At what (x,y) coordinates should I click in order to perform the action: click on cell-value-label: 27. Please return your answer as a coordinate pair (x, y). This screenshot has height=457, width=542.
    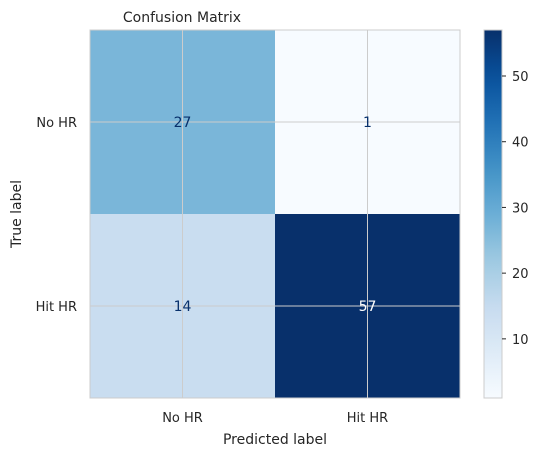
    Looking at the image, I should click on (183, 123).